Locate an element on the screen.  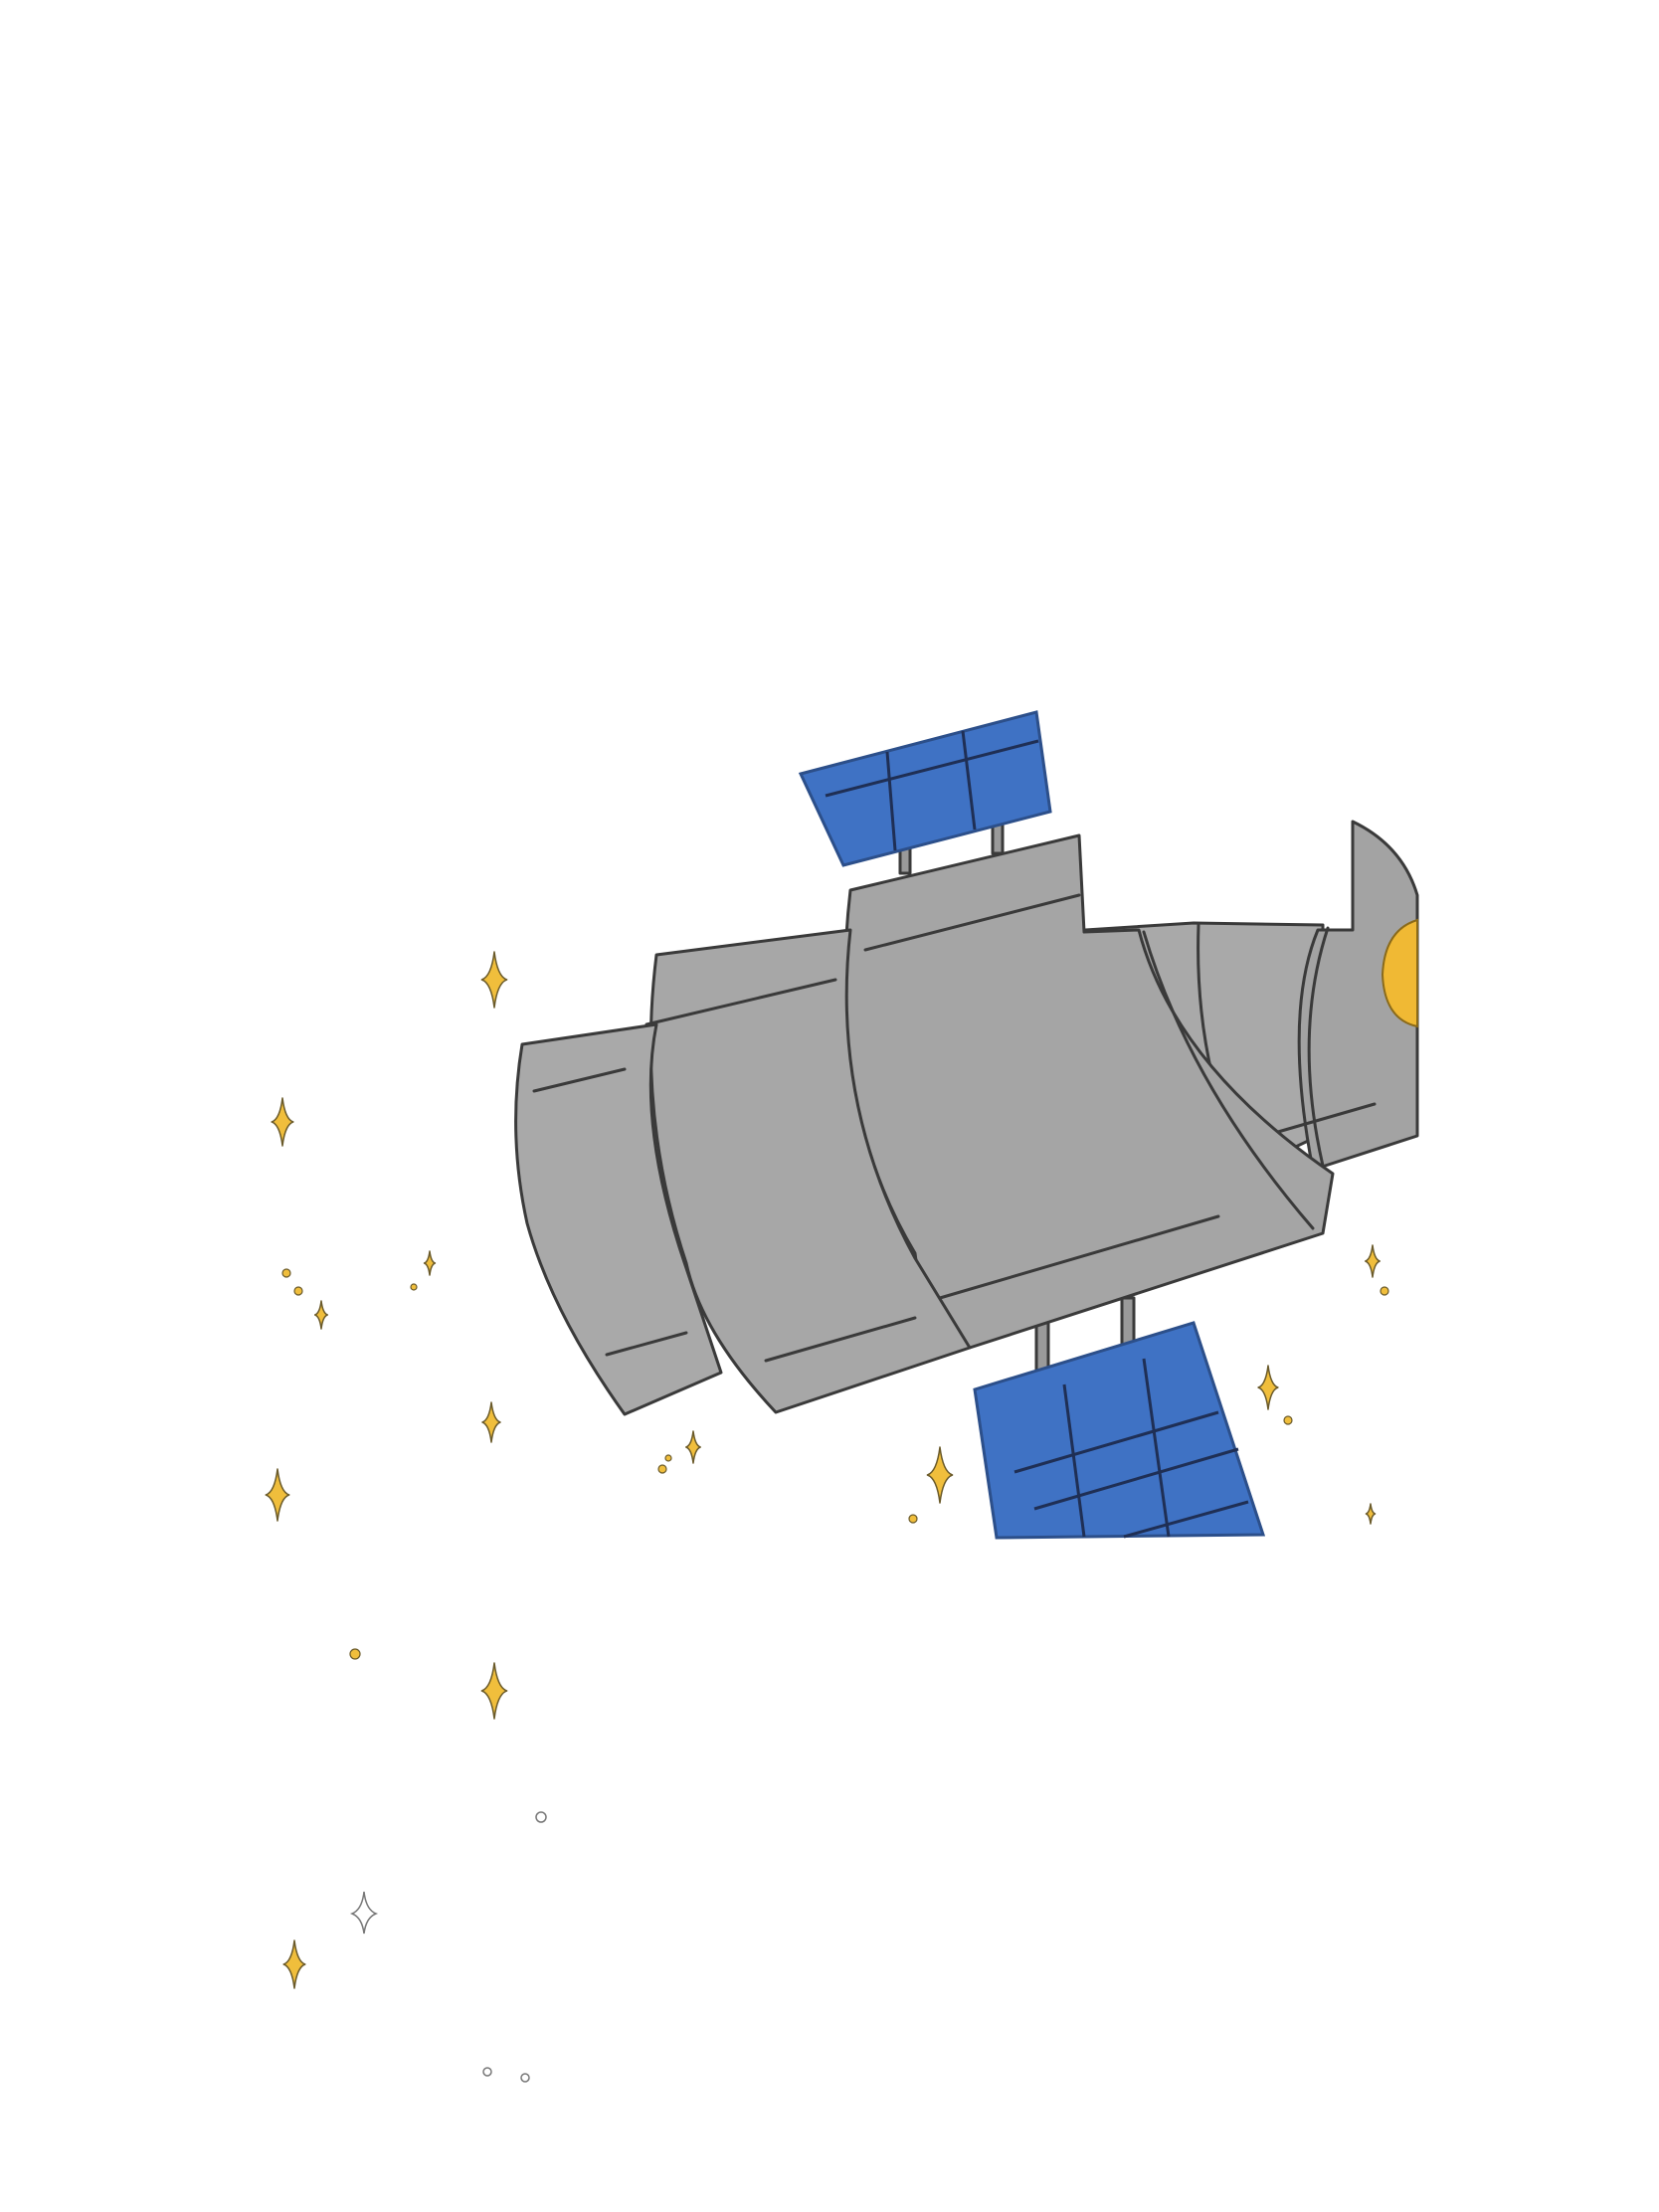
back-segment is located at coordinates (618, 1219).